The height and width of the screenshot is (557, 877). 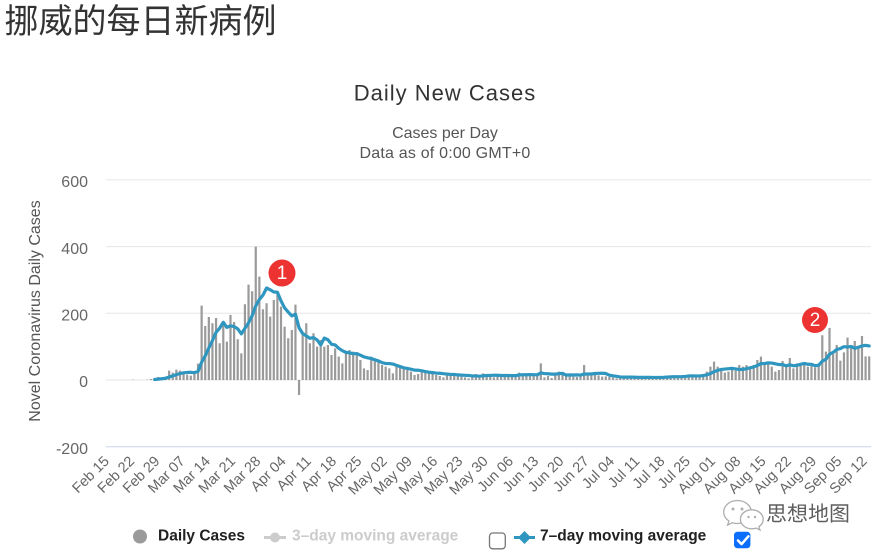 I want to click on svg-text: Novel Coronavirus Daily Cases, so click(x=35, y=310).